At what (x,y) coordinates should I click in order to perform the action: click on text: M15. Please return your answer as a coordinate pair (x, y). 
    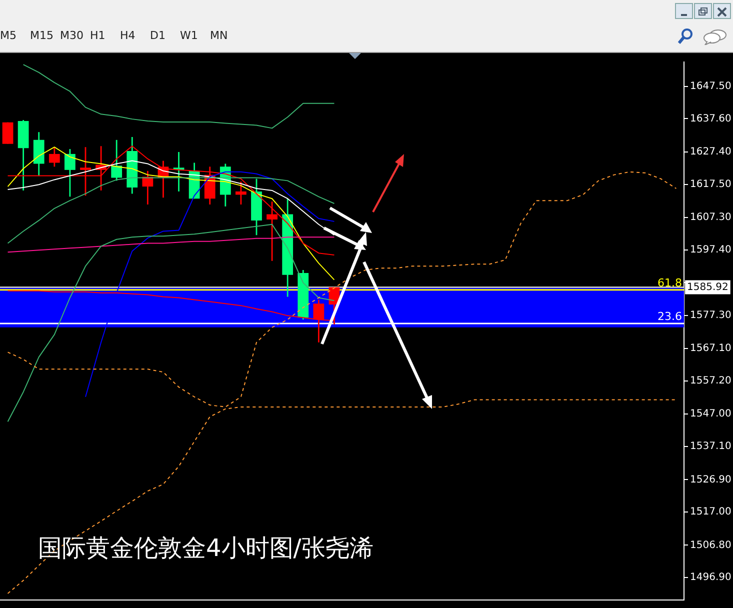
    Looking at the image, I should click on (42, 35).